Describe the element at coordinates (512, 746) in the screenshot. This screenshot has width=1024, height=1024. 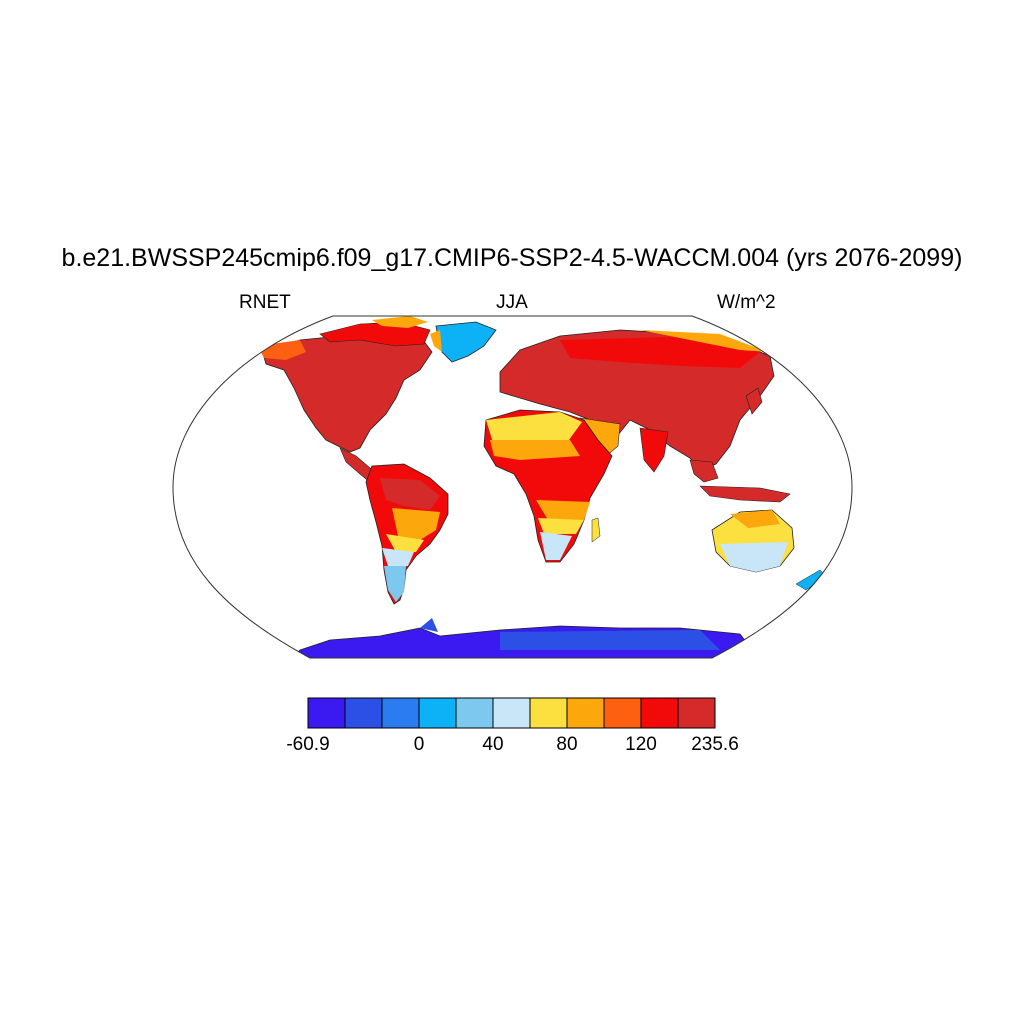
I see `colorbar-labels: -60.9 0 40 80 120 235.6` at that location.